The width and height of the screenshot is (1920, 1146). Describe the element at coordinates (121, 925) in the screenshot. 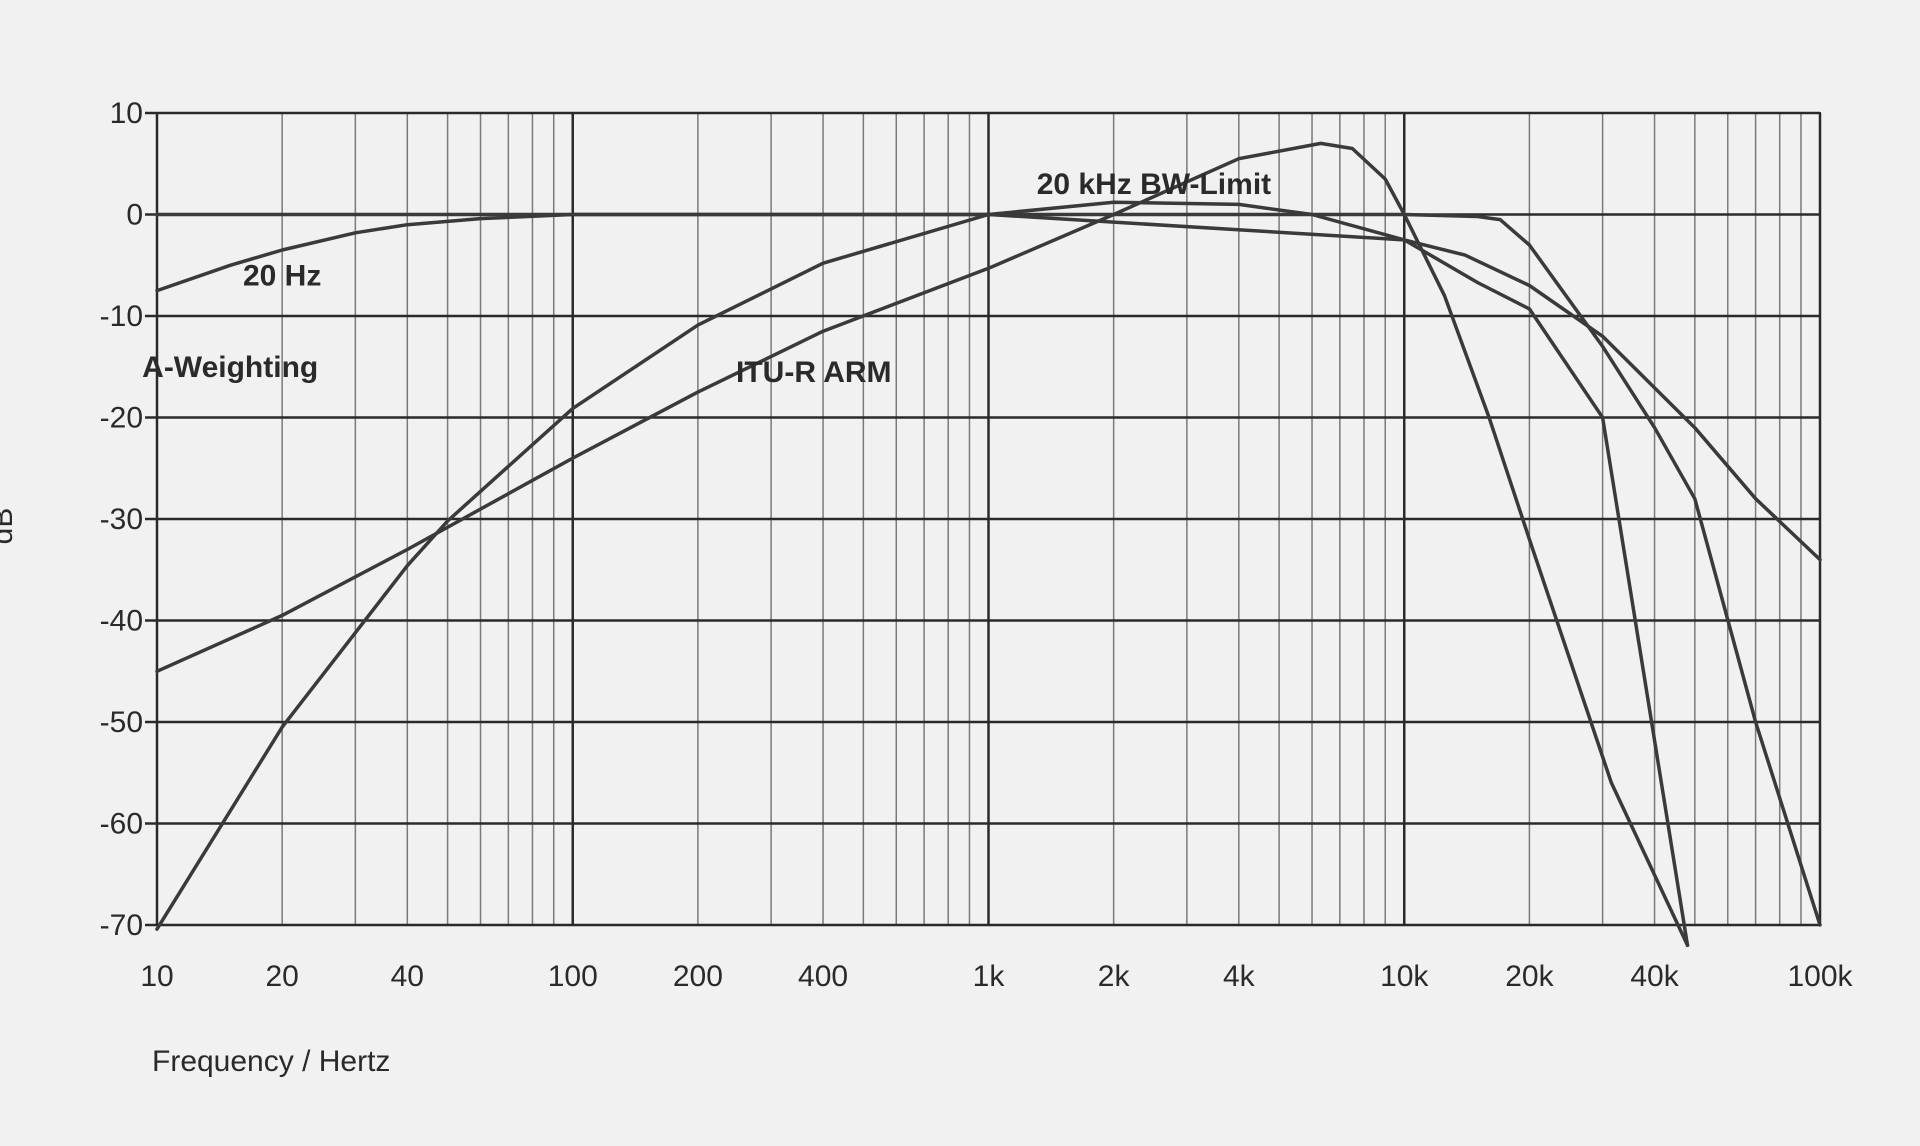

I see `y-tick-label: -70` at that location.